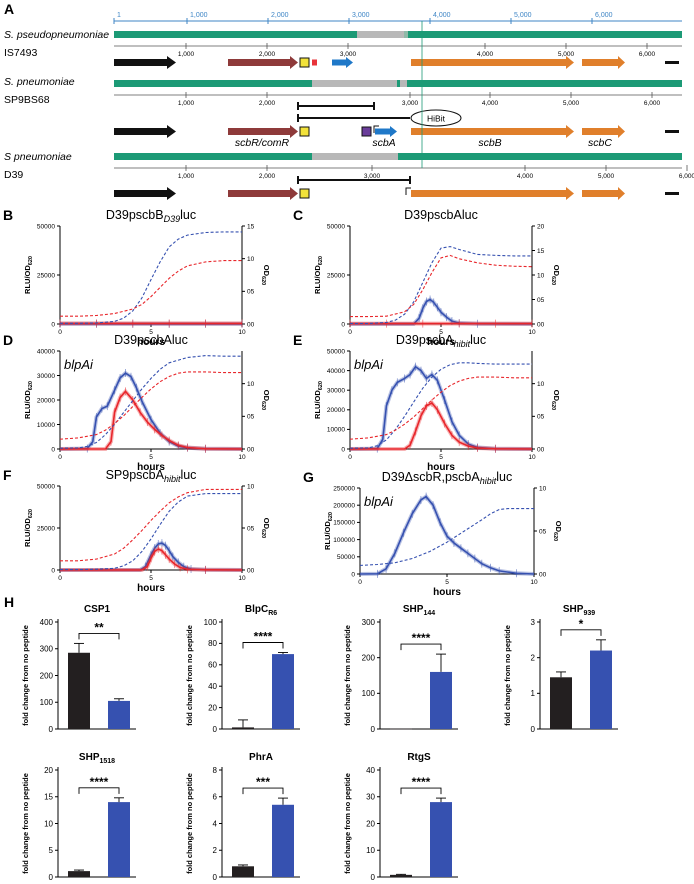 This screenshot has height=884, width=694. I want to click on ruler-tick-label: 1,000, so click(199, 15).